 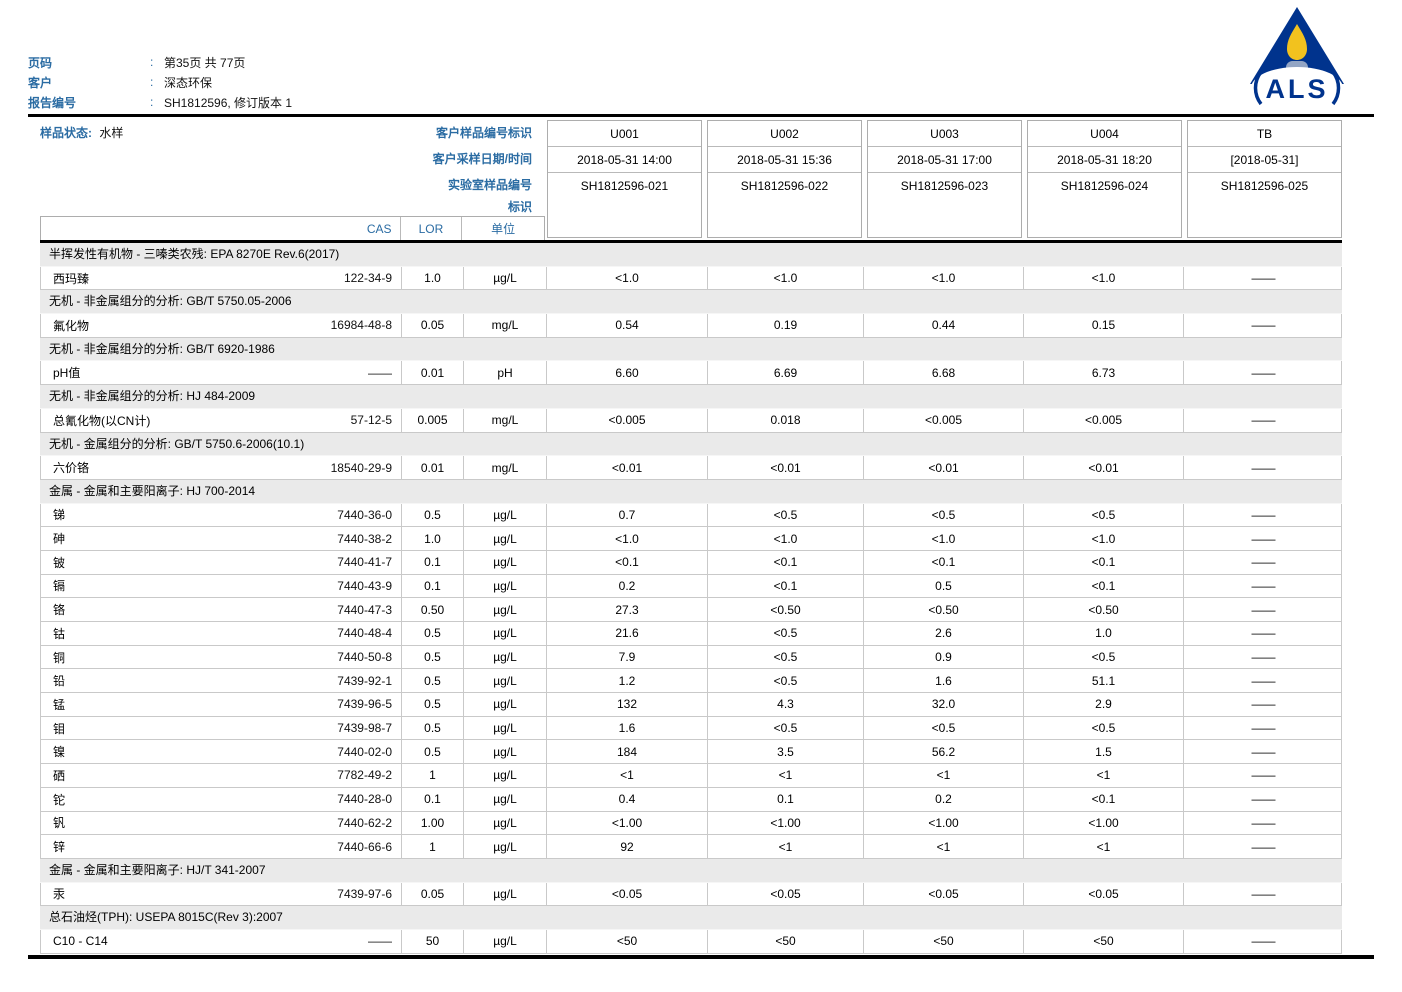 What do you see at coordinates (1104, 134) in the screenshot?
I see `sample-id: U004` at bounding box center [1104, 134].